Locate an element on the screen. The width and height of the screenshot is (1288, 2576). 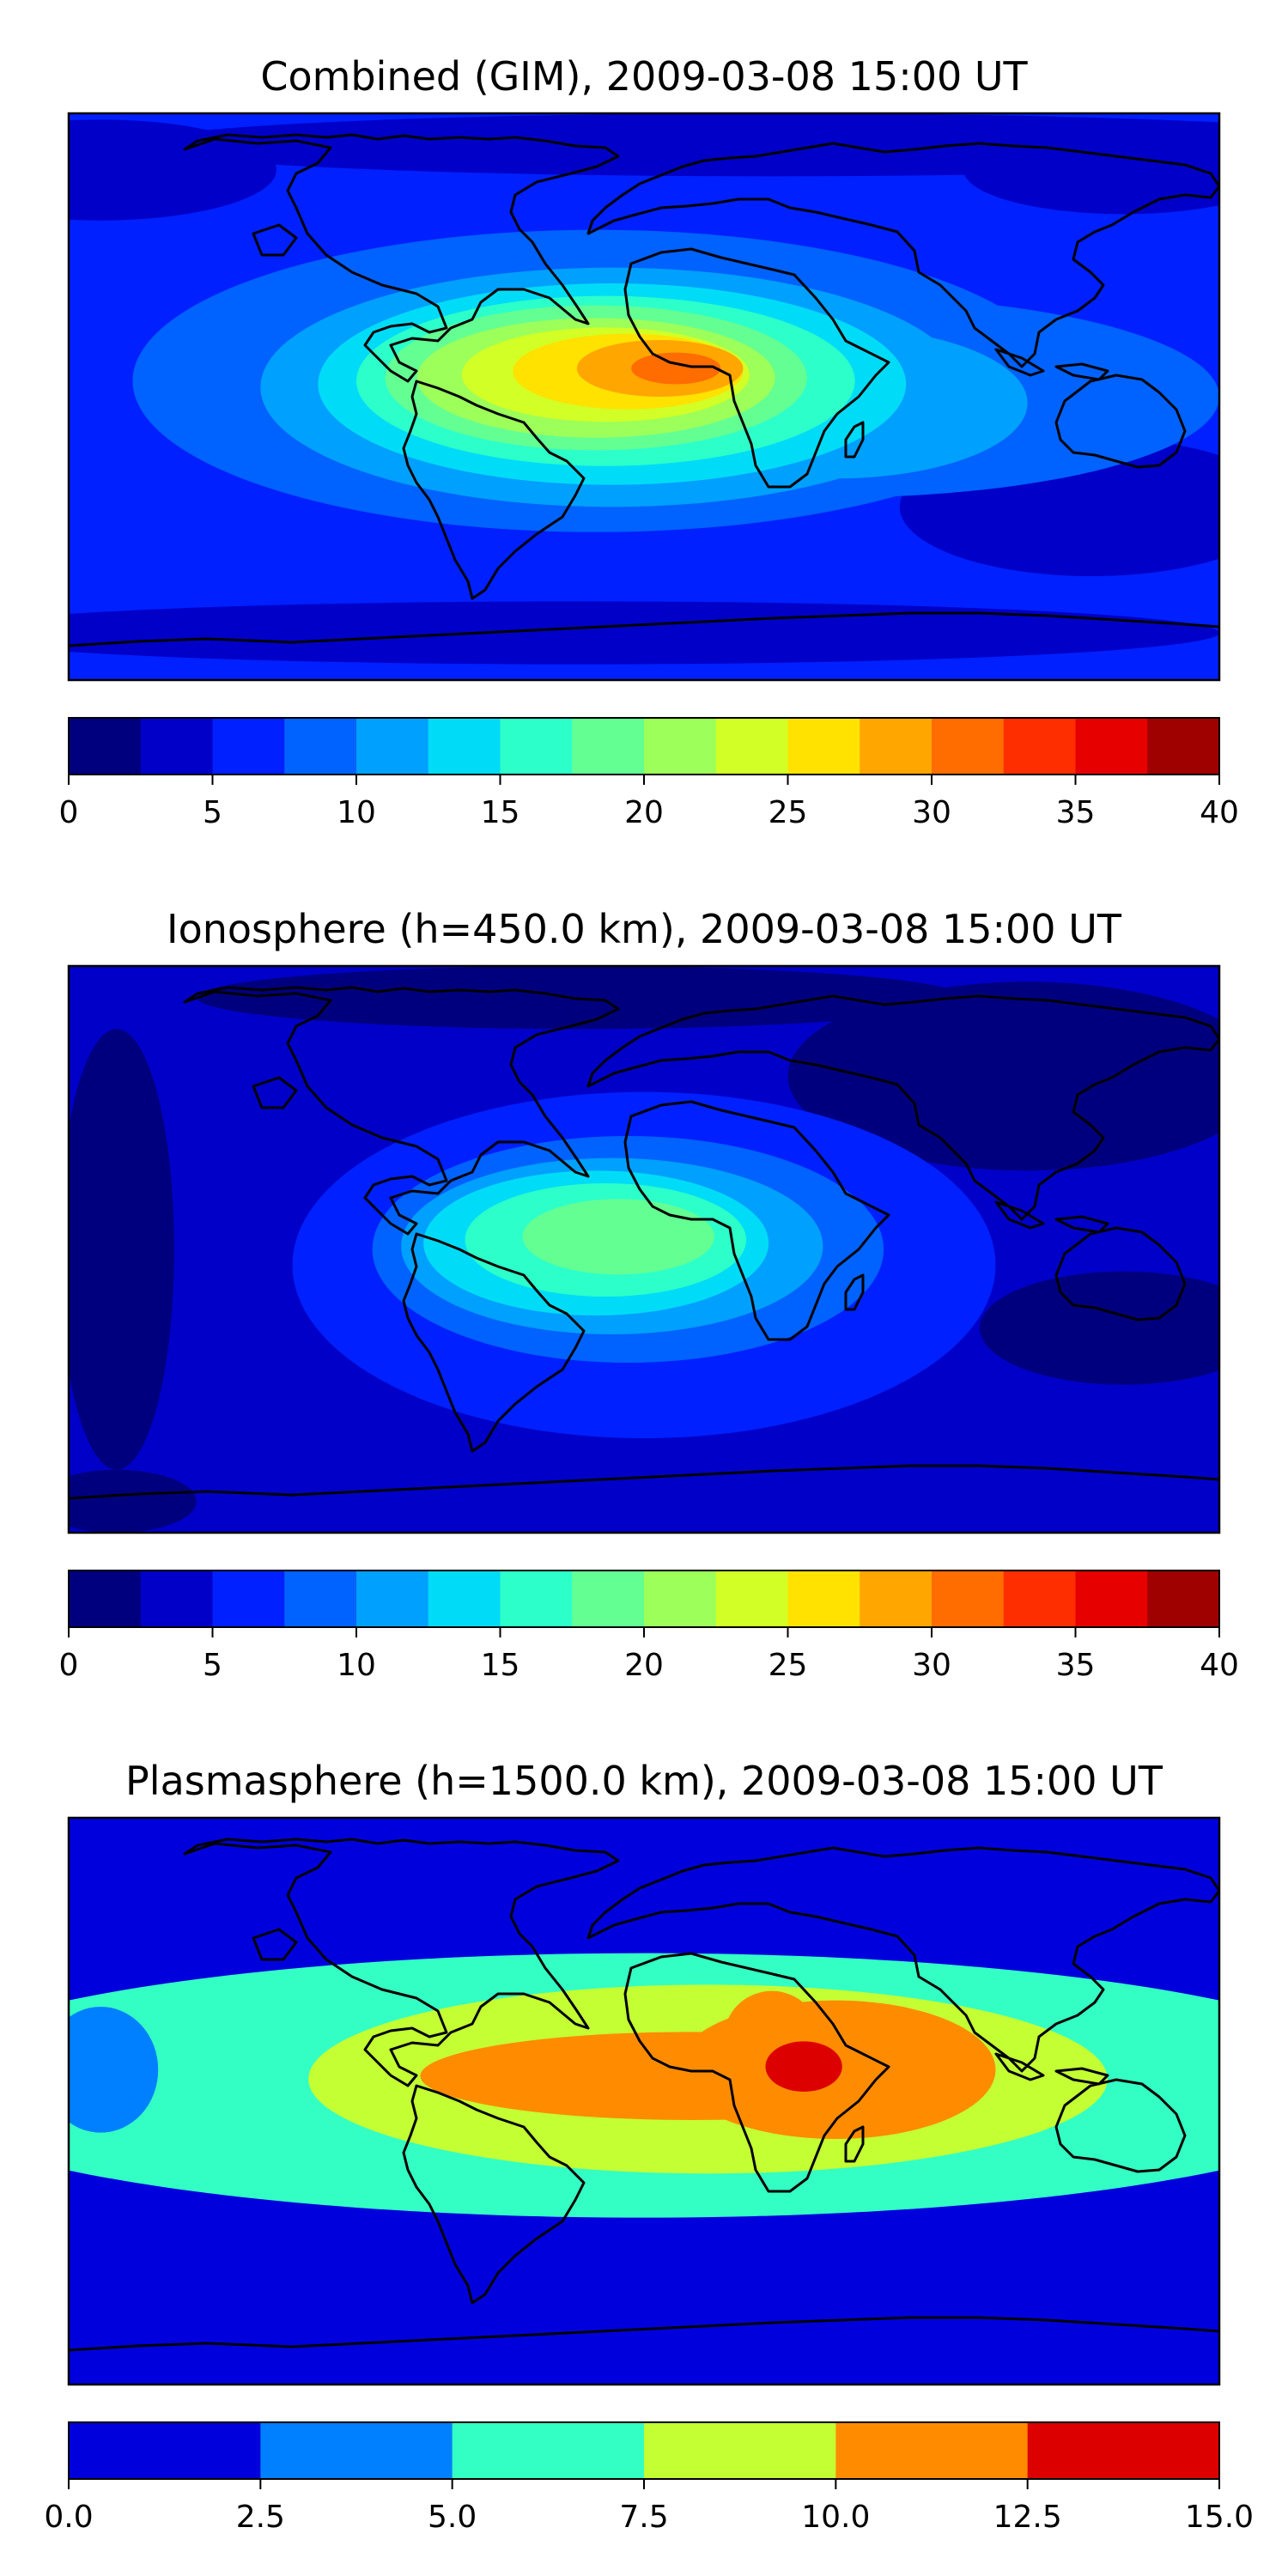
colorbar-tick-label: 7.5 is located at coordinates (643, 2517).